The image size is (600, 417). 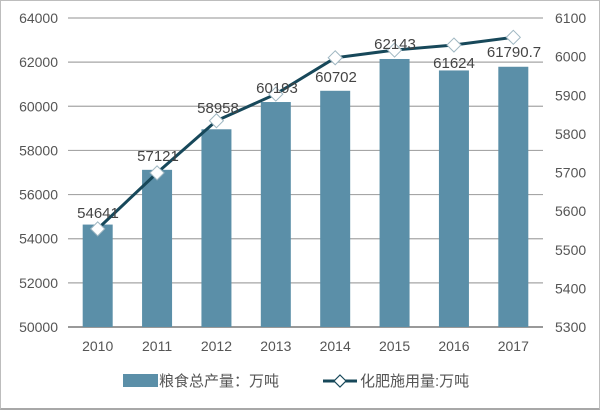 I want to click on right-tick-label: 5500, so click(x=570, y=250).